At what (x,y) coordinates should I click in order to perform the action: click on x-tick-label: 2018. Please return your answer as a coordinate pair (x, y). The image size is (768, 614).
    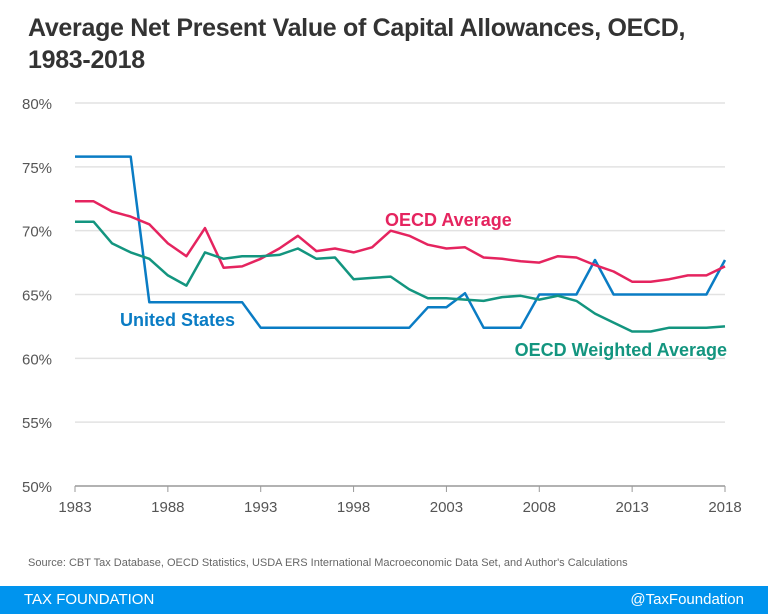
    Looking at the image, I should click on (724, 507).